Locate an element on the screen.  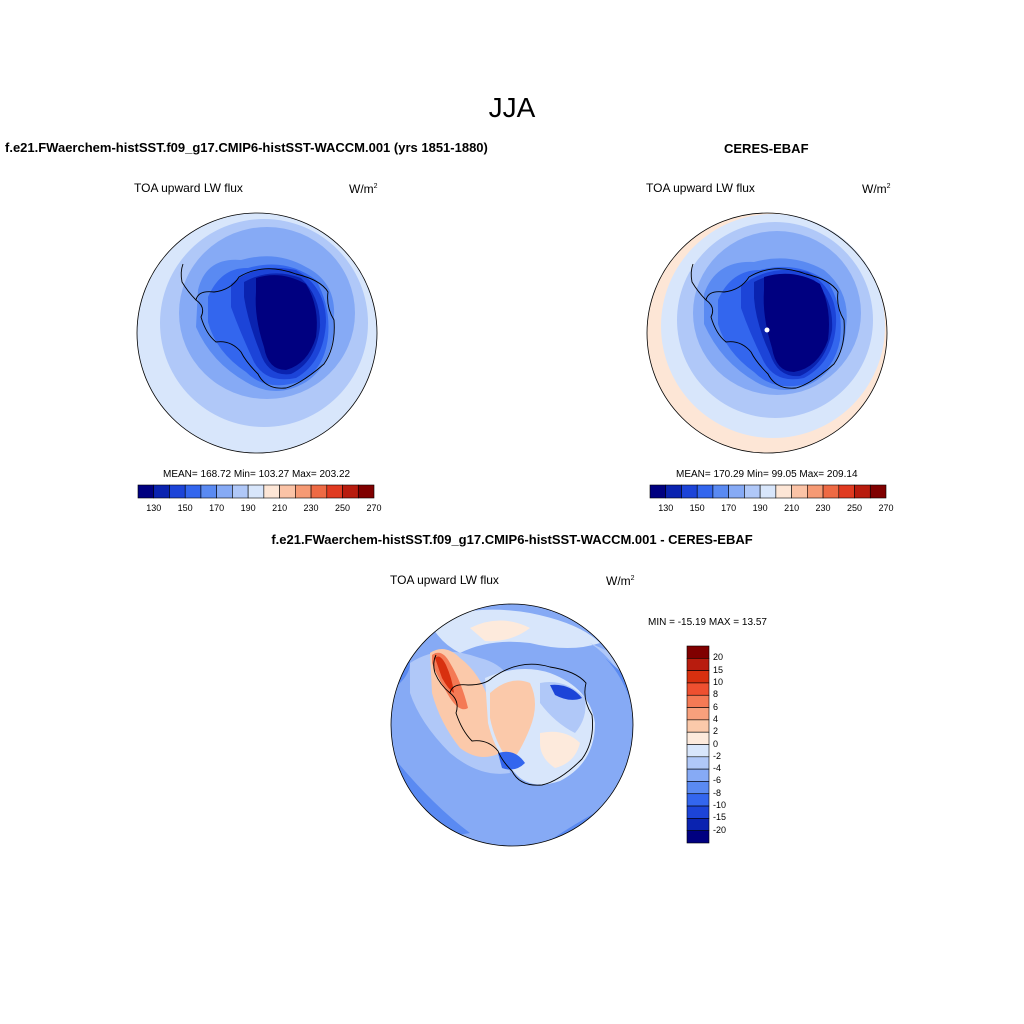
panel-1-colorbar is located at coordinates (256, 491).